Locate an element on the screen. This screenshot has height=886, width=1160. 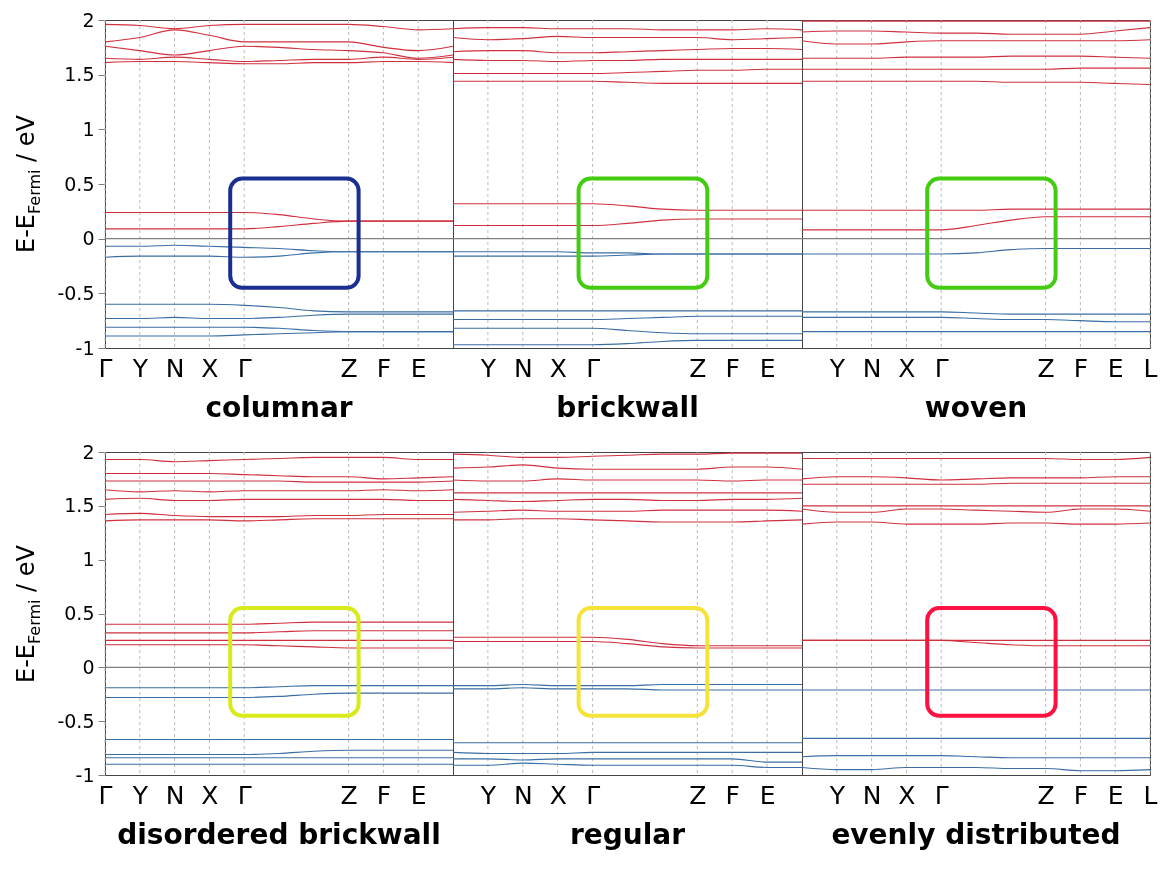
text: evenly distributed is located at coordinates (976, 834).